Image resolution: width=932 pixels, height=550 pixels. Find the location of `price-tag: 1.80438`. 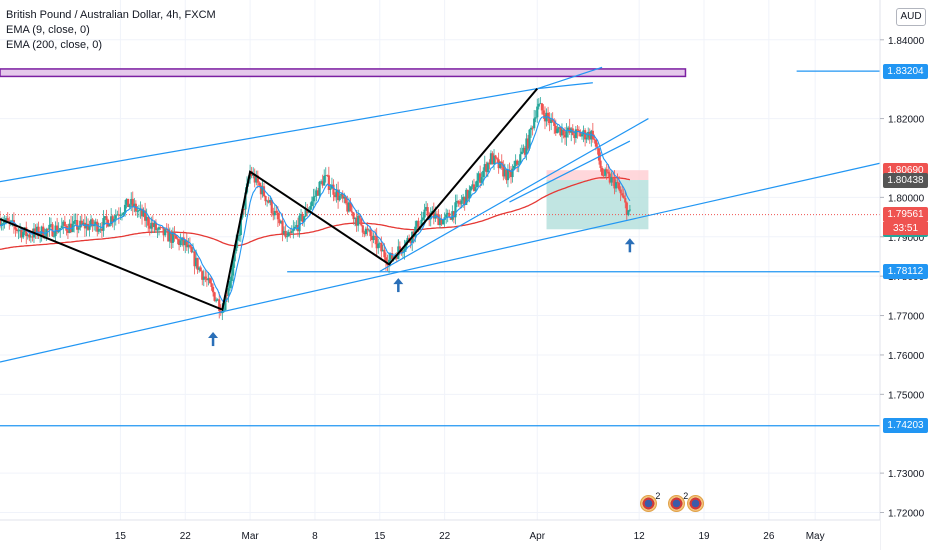

price-tag: 1.80438 is located at coordinates (905, 180).